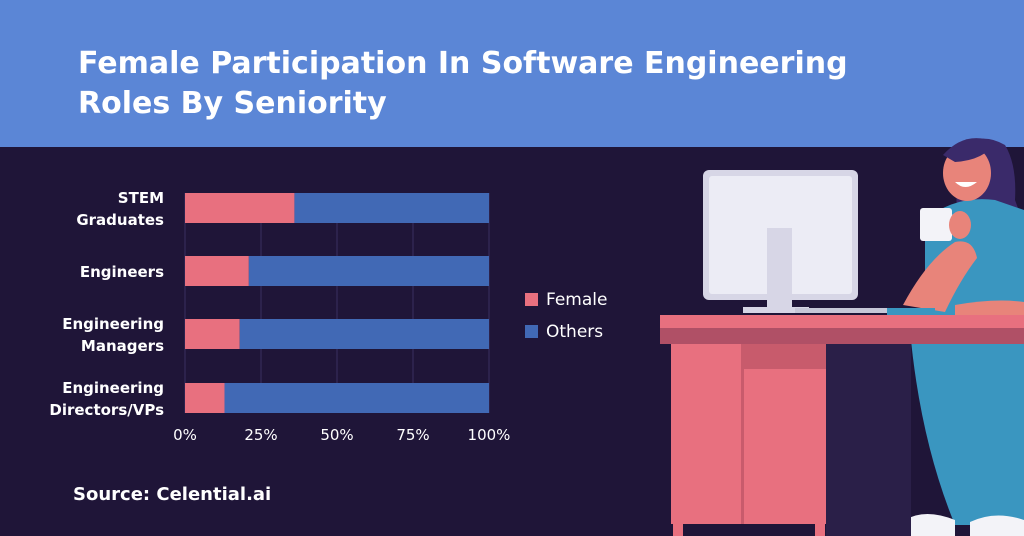 The image size is (1024, 536). Describe the element at coordinates (122, 346) in the screenshot. I see `category-label: Managers` at that location.